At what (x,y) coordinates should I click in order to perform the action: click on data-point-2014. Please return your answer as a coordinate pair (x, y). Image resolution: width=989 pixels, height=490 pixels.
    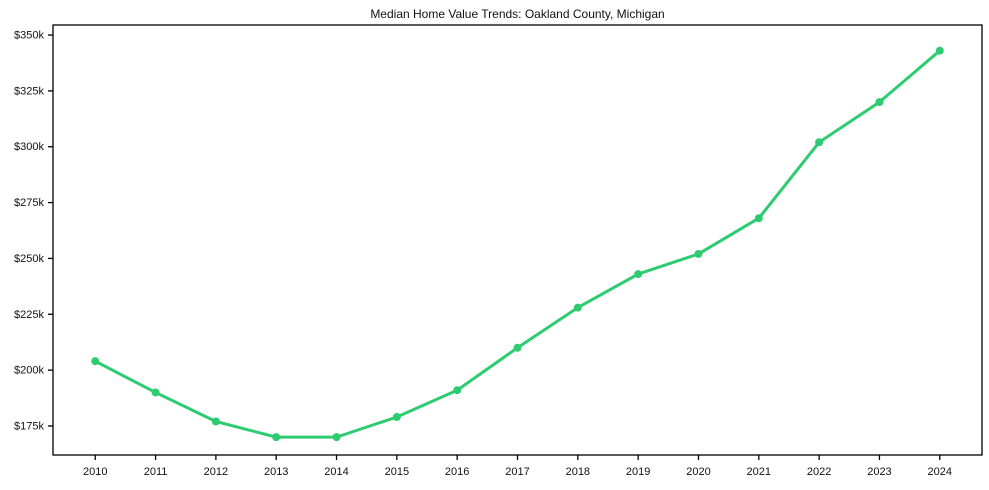
    Looking at the image, I should click on (336, 437).